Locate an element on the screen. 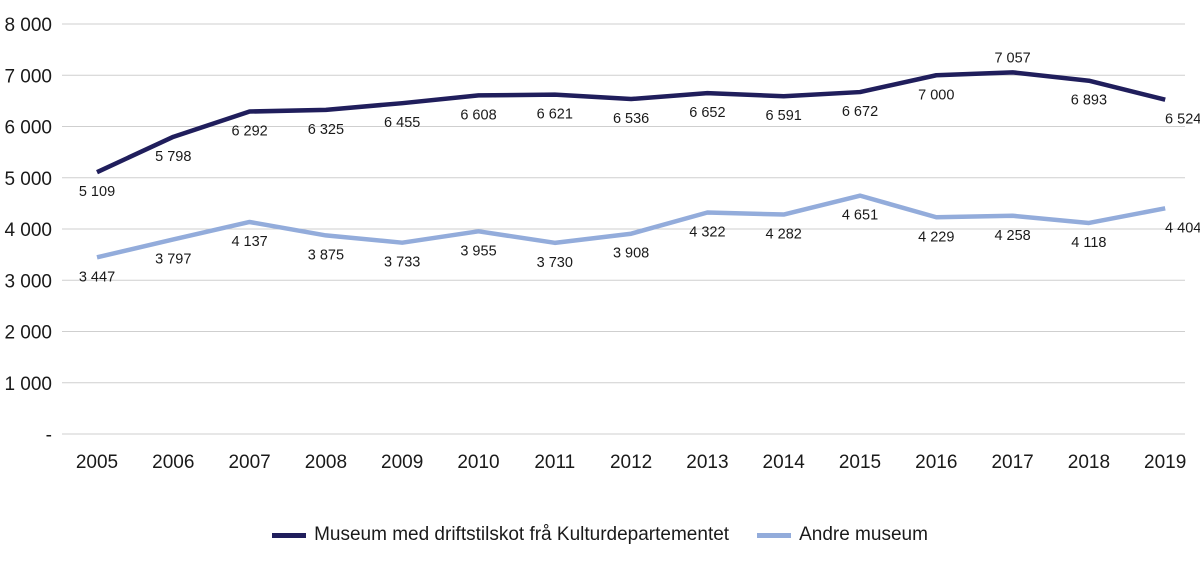  data-label: 6 591 is located at coordinates (784, 116).